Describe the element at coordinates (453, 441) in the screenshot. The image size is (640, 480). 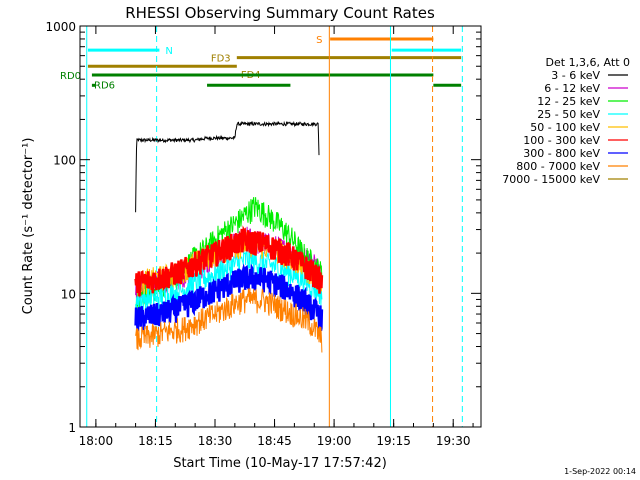
I see `x-tick-label-6: 19:30` at that location.